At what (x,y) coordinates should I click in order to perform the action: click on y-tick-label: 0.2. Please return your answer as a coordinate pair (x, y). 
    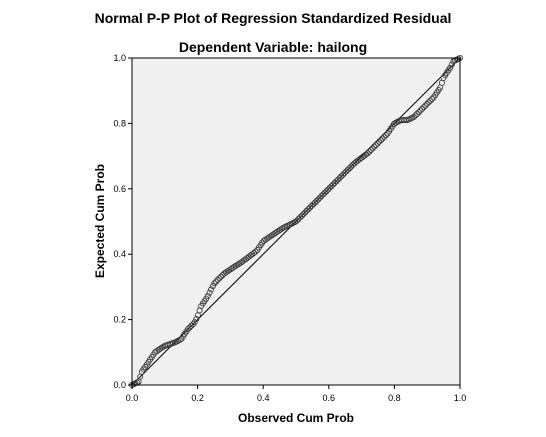
    Looking at the image, I should click on (119, 320).